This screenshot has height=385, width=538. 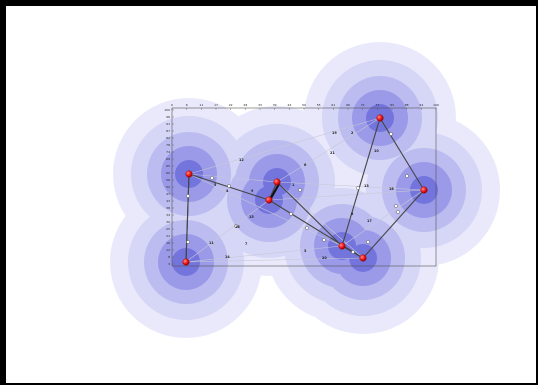 I want to click on left-tick-label: 21, so click(x=168, y=236).